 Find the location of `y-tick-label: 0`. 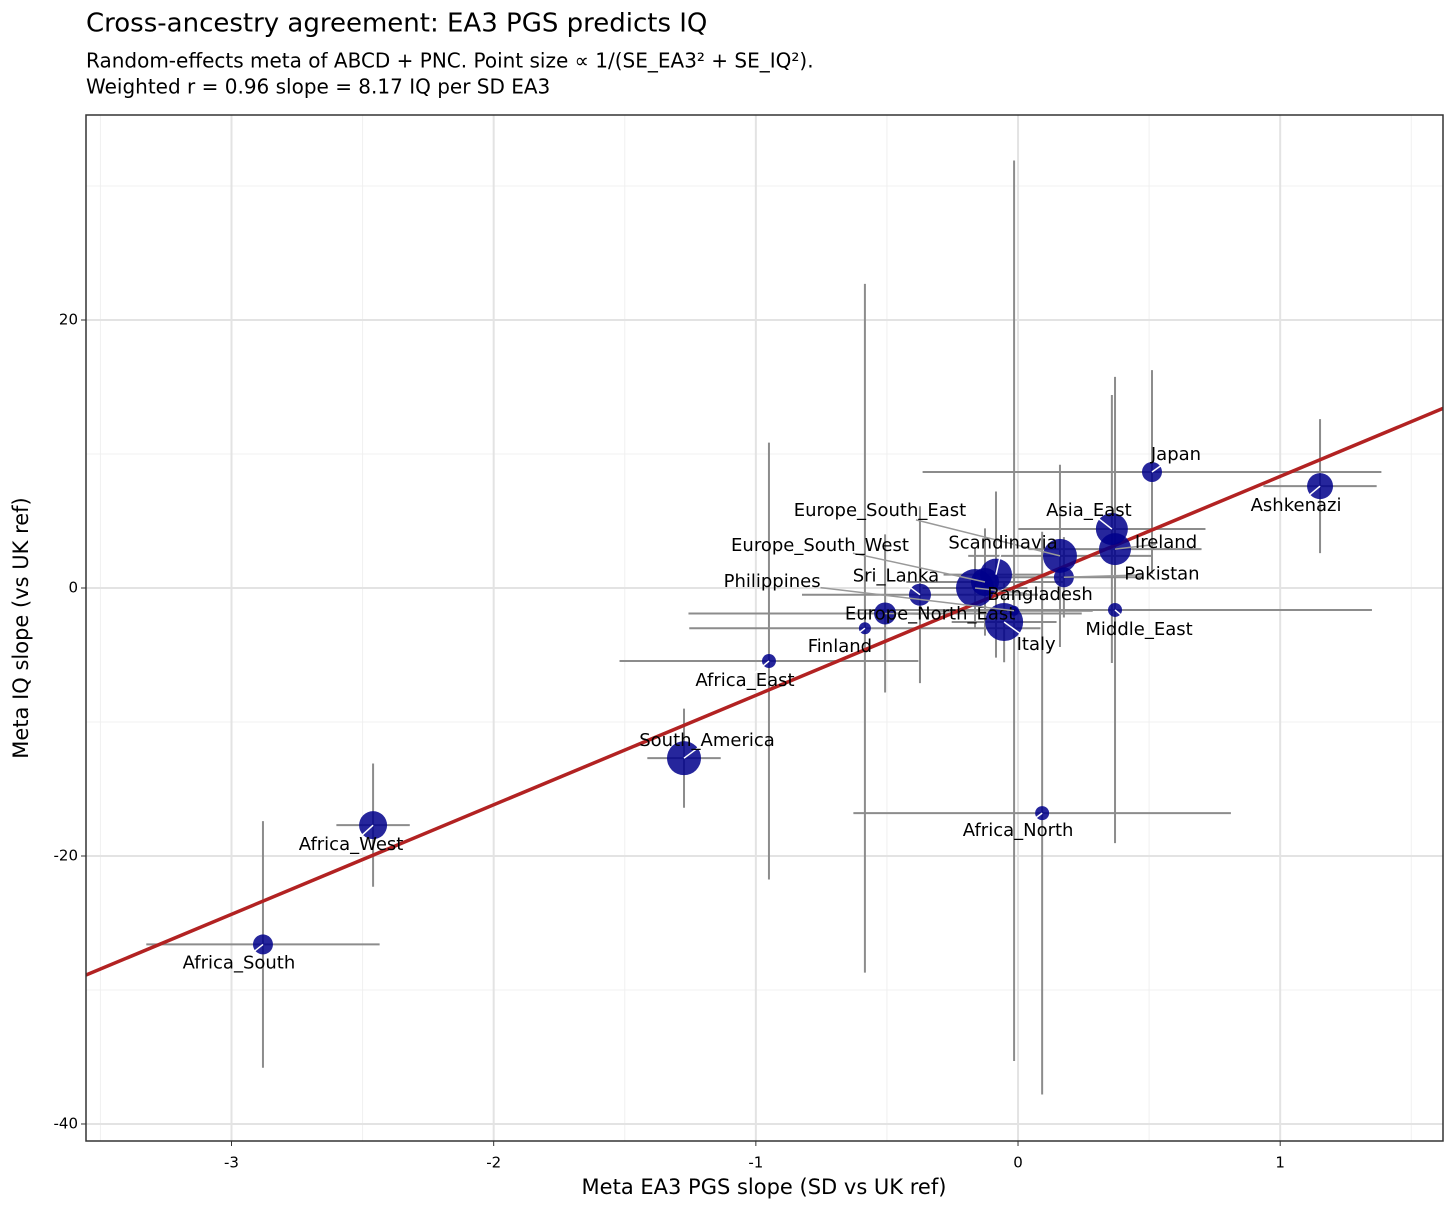

y-tick-label: 0 is located at coordinates (73, 588).